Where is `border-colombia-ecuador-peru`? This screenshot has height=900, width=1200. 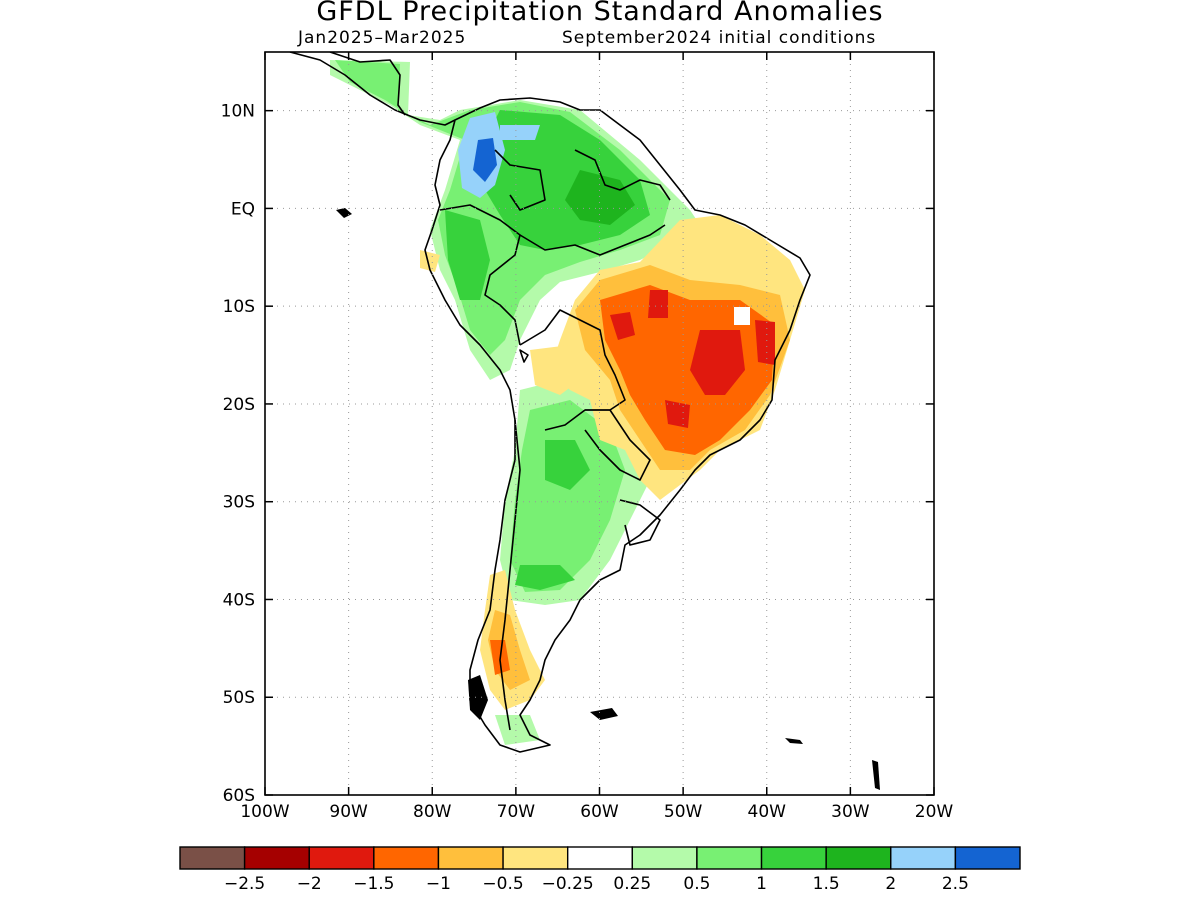 border-colombia-ecuador-peru is located at coordinates (480, 275).